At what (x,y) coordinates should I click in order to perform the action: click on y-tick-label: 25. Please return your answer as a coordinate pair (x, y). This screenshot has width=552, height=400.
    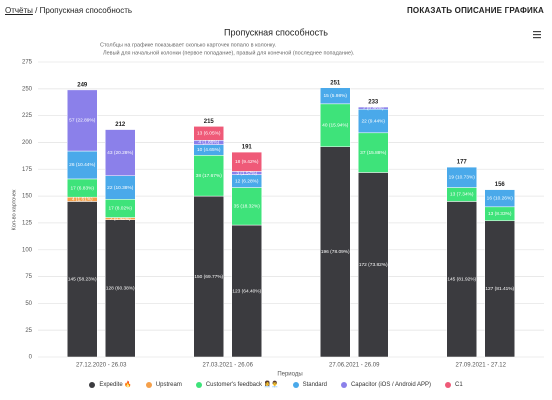
    Looking at the image, I should click on (28, 331).